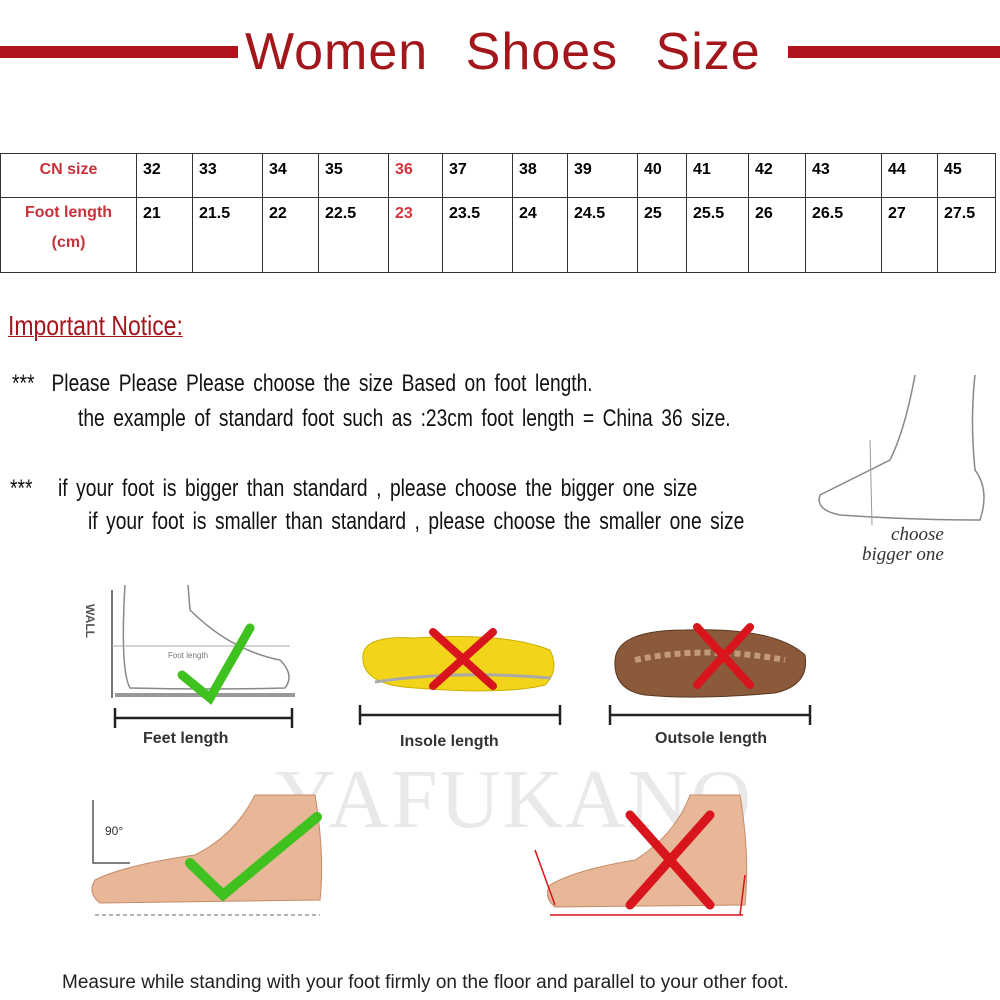 This screenshot has height=1000, width=1000. What do you see at coordinates (290, 235) in the screenshot?
I see `foot-length-cell: 22` at bounding box center [290, 235].